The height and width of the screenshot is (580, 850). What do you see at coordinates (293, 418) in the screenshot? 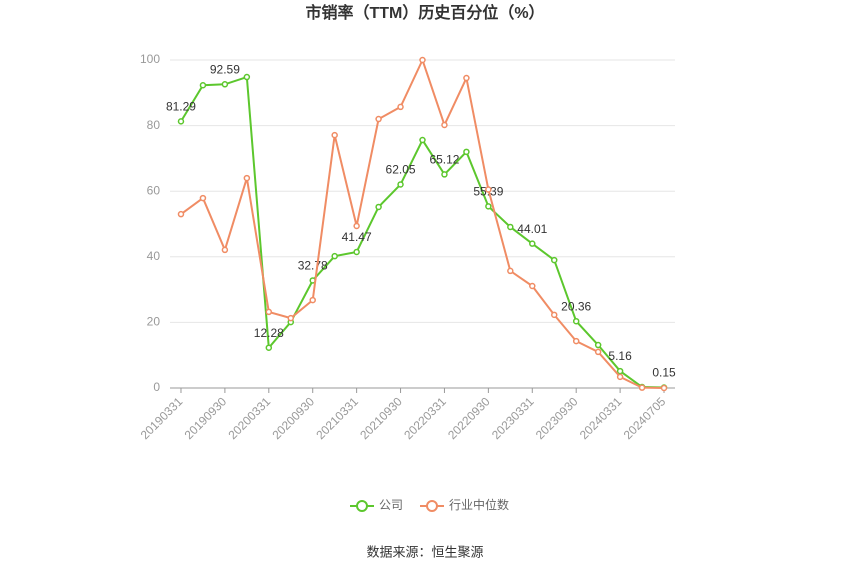
I see `x-tick-label: 20200930` at bounding box center [293, 418].